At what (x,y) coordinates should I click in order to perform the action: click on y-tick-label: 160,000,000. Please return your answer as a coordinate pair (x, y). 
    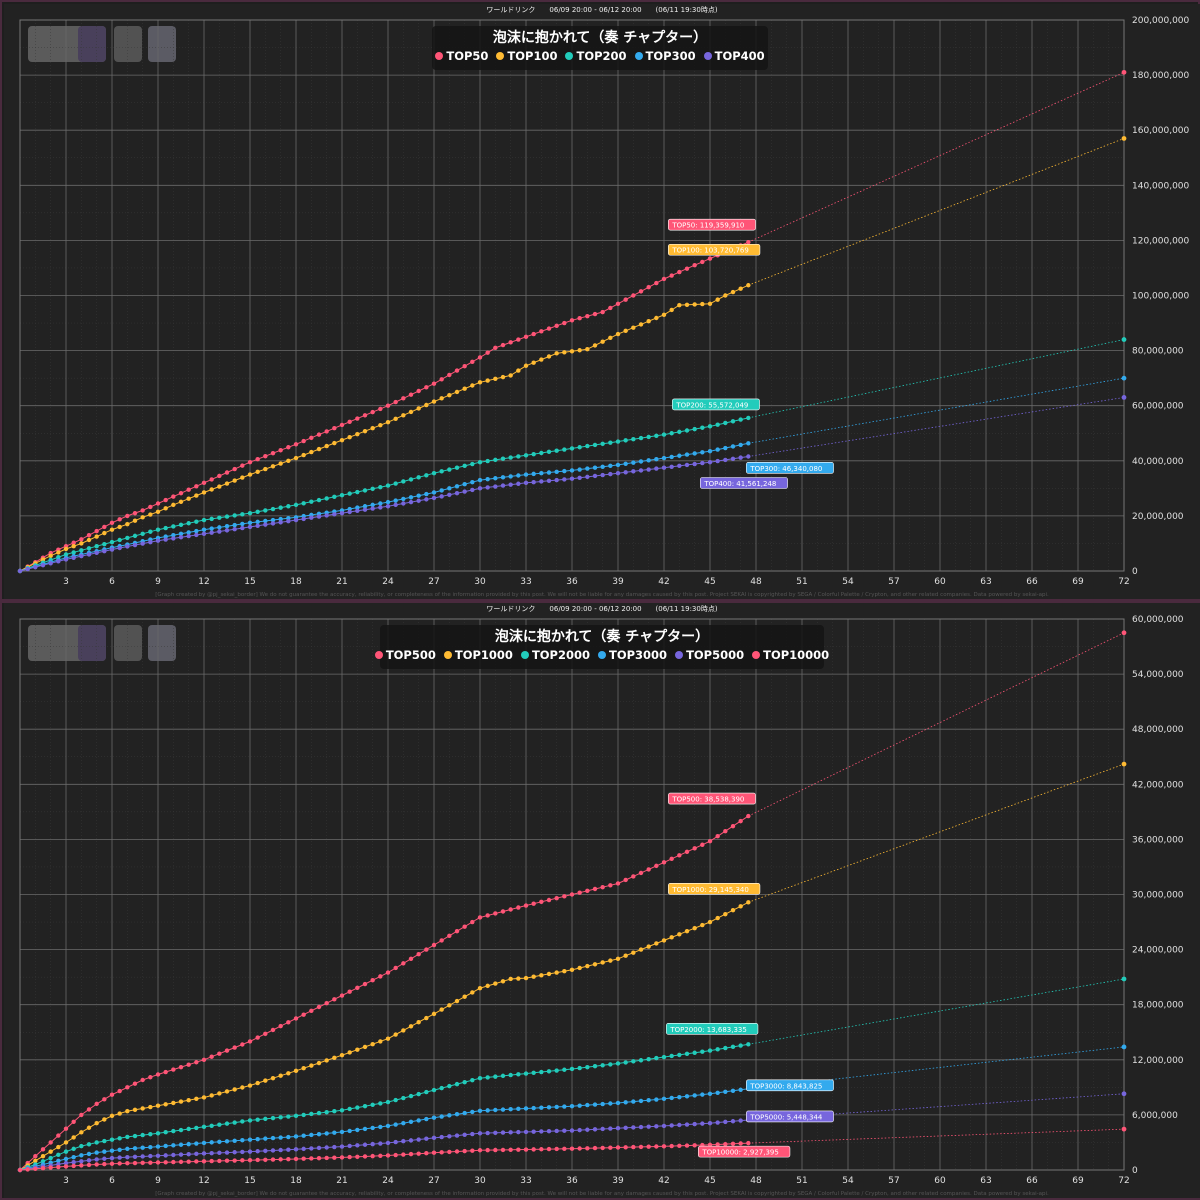
    Looking at the image, I should click on (1161, 131).